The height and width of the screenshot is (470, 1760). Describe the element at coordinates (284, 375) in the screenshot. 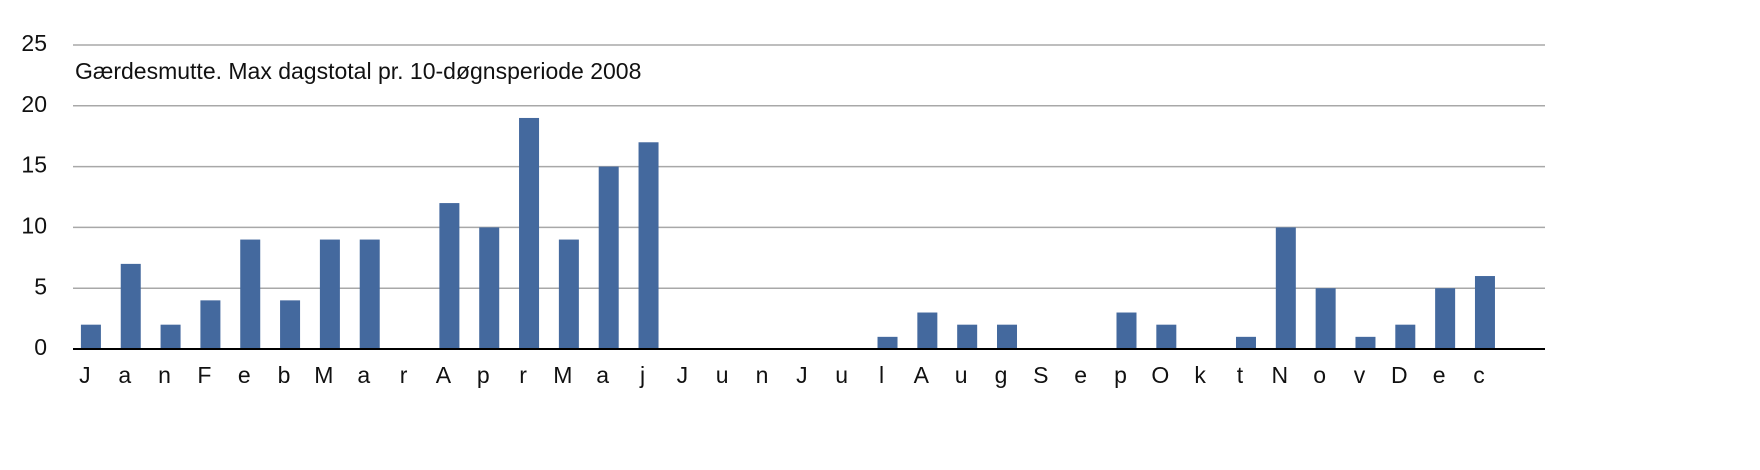

I see `x-tick-label: b` at that location.